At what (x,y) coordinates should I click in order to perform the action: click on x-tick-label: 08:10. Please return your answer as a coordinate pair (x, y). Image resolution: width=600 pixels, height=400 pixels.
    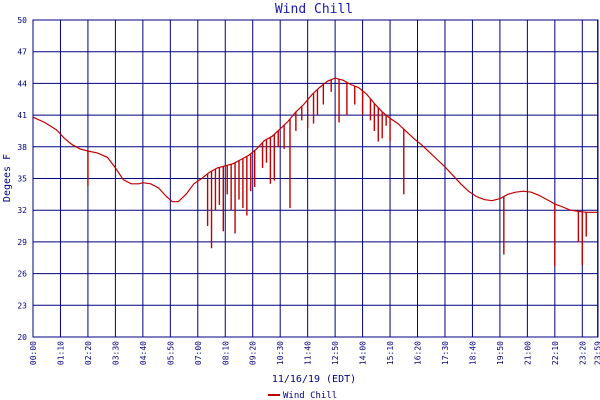
    Looking at the image, I should click on (225, 353).